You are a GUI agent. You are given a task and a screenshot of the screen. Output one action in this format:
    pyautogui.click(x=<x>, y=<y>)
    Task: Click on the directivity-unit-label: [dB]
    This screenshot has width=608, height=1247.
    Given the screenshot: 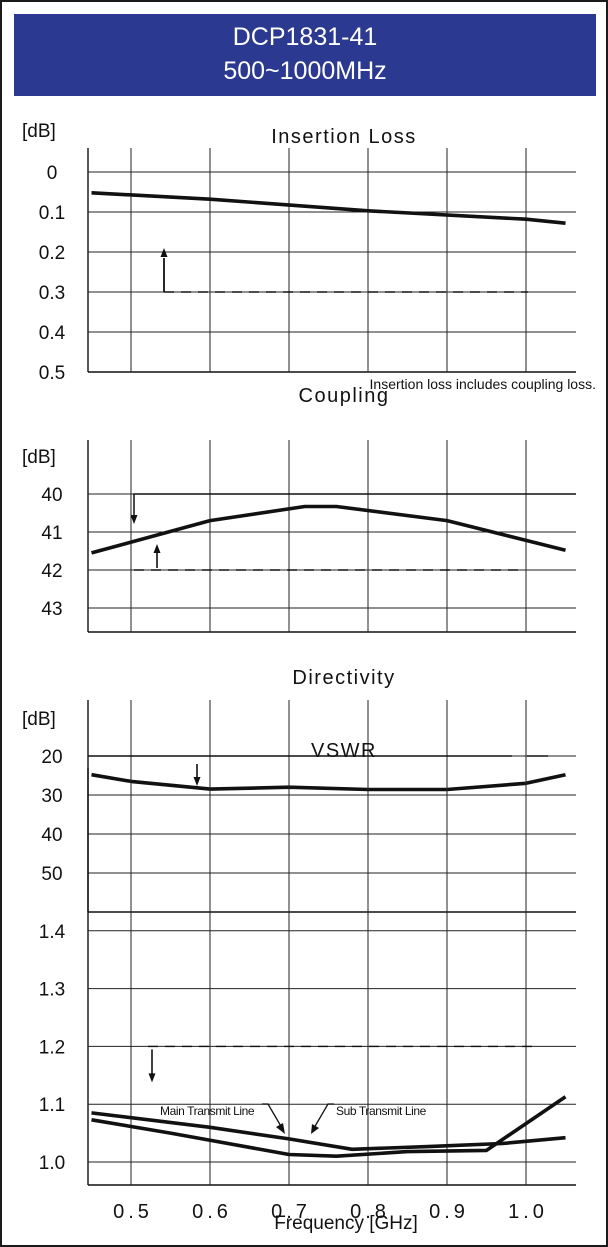 What is the action you would take?
    pyautogui.click(x=39, y=719)
    